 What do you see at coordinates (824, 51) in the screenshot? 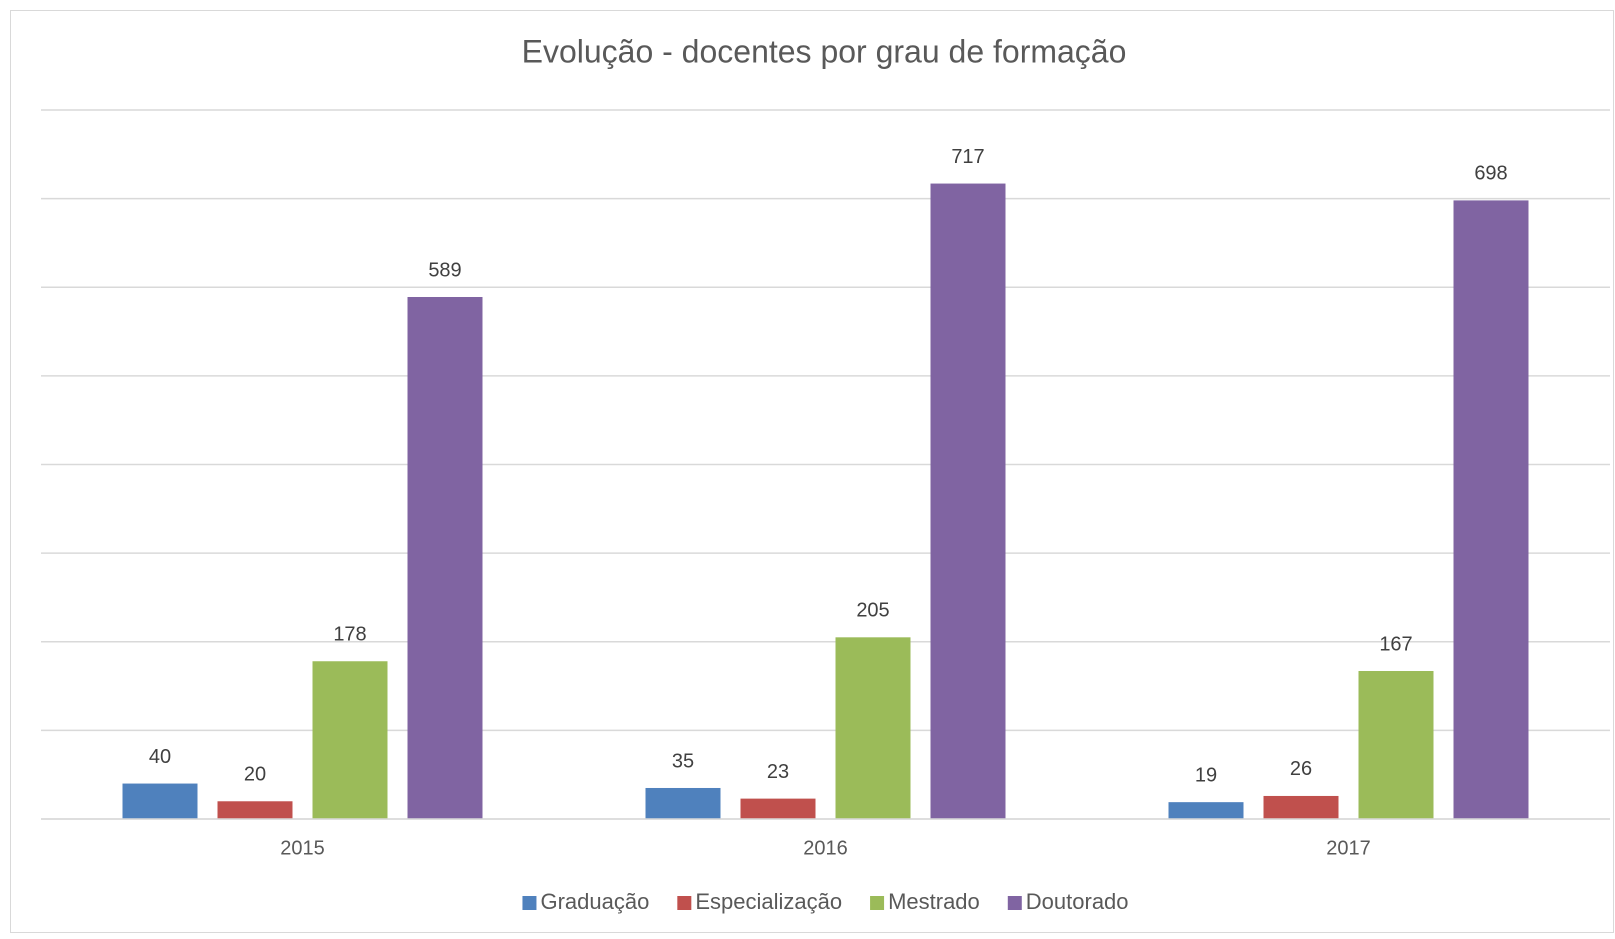
I see `chart-title: Evolução - docentes por grau de formação` at bounding box center [824, 51].